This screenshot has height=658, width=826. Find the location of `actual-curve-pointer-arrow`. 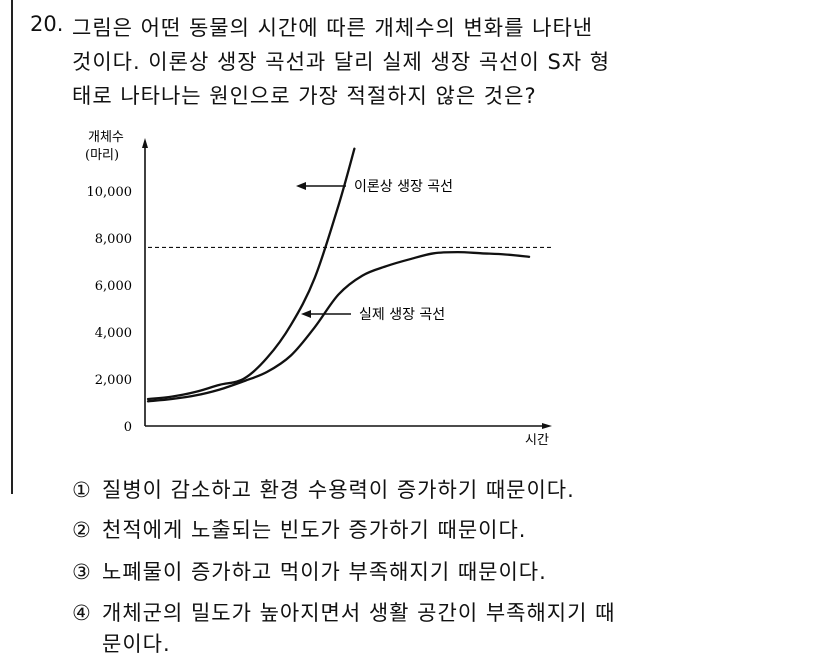

actual-curve-pointer-arrow is located at coordinates (306, 314).